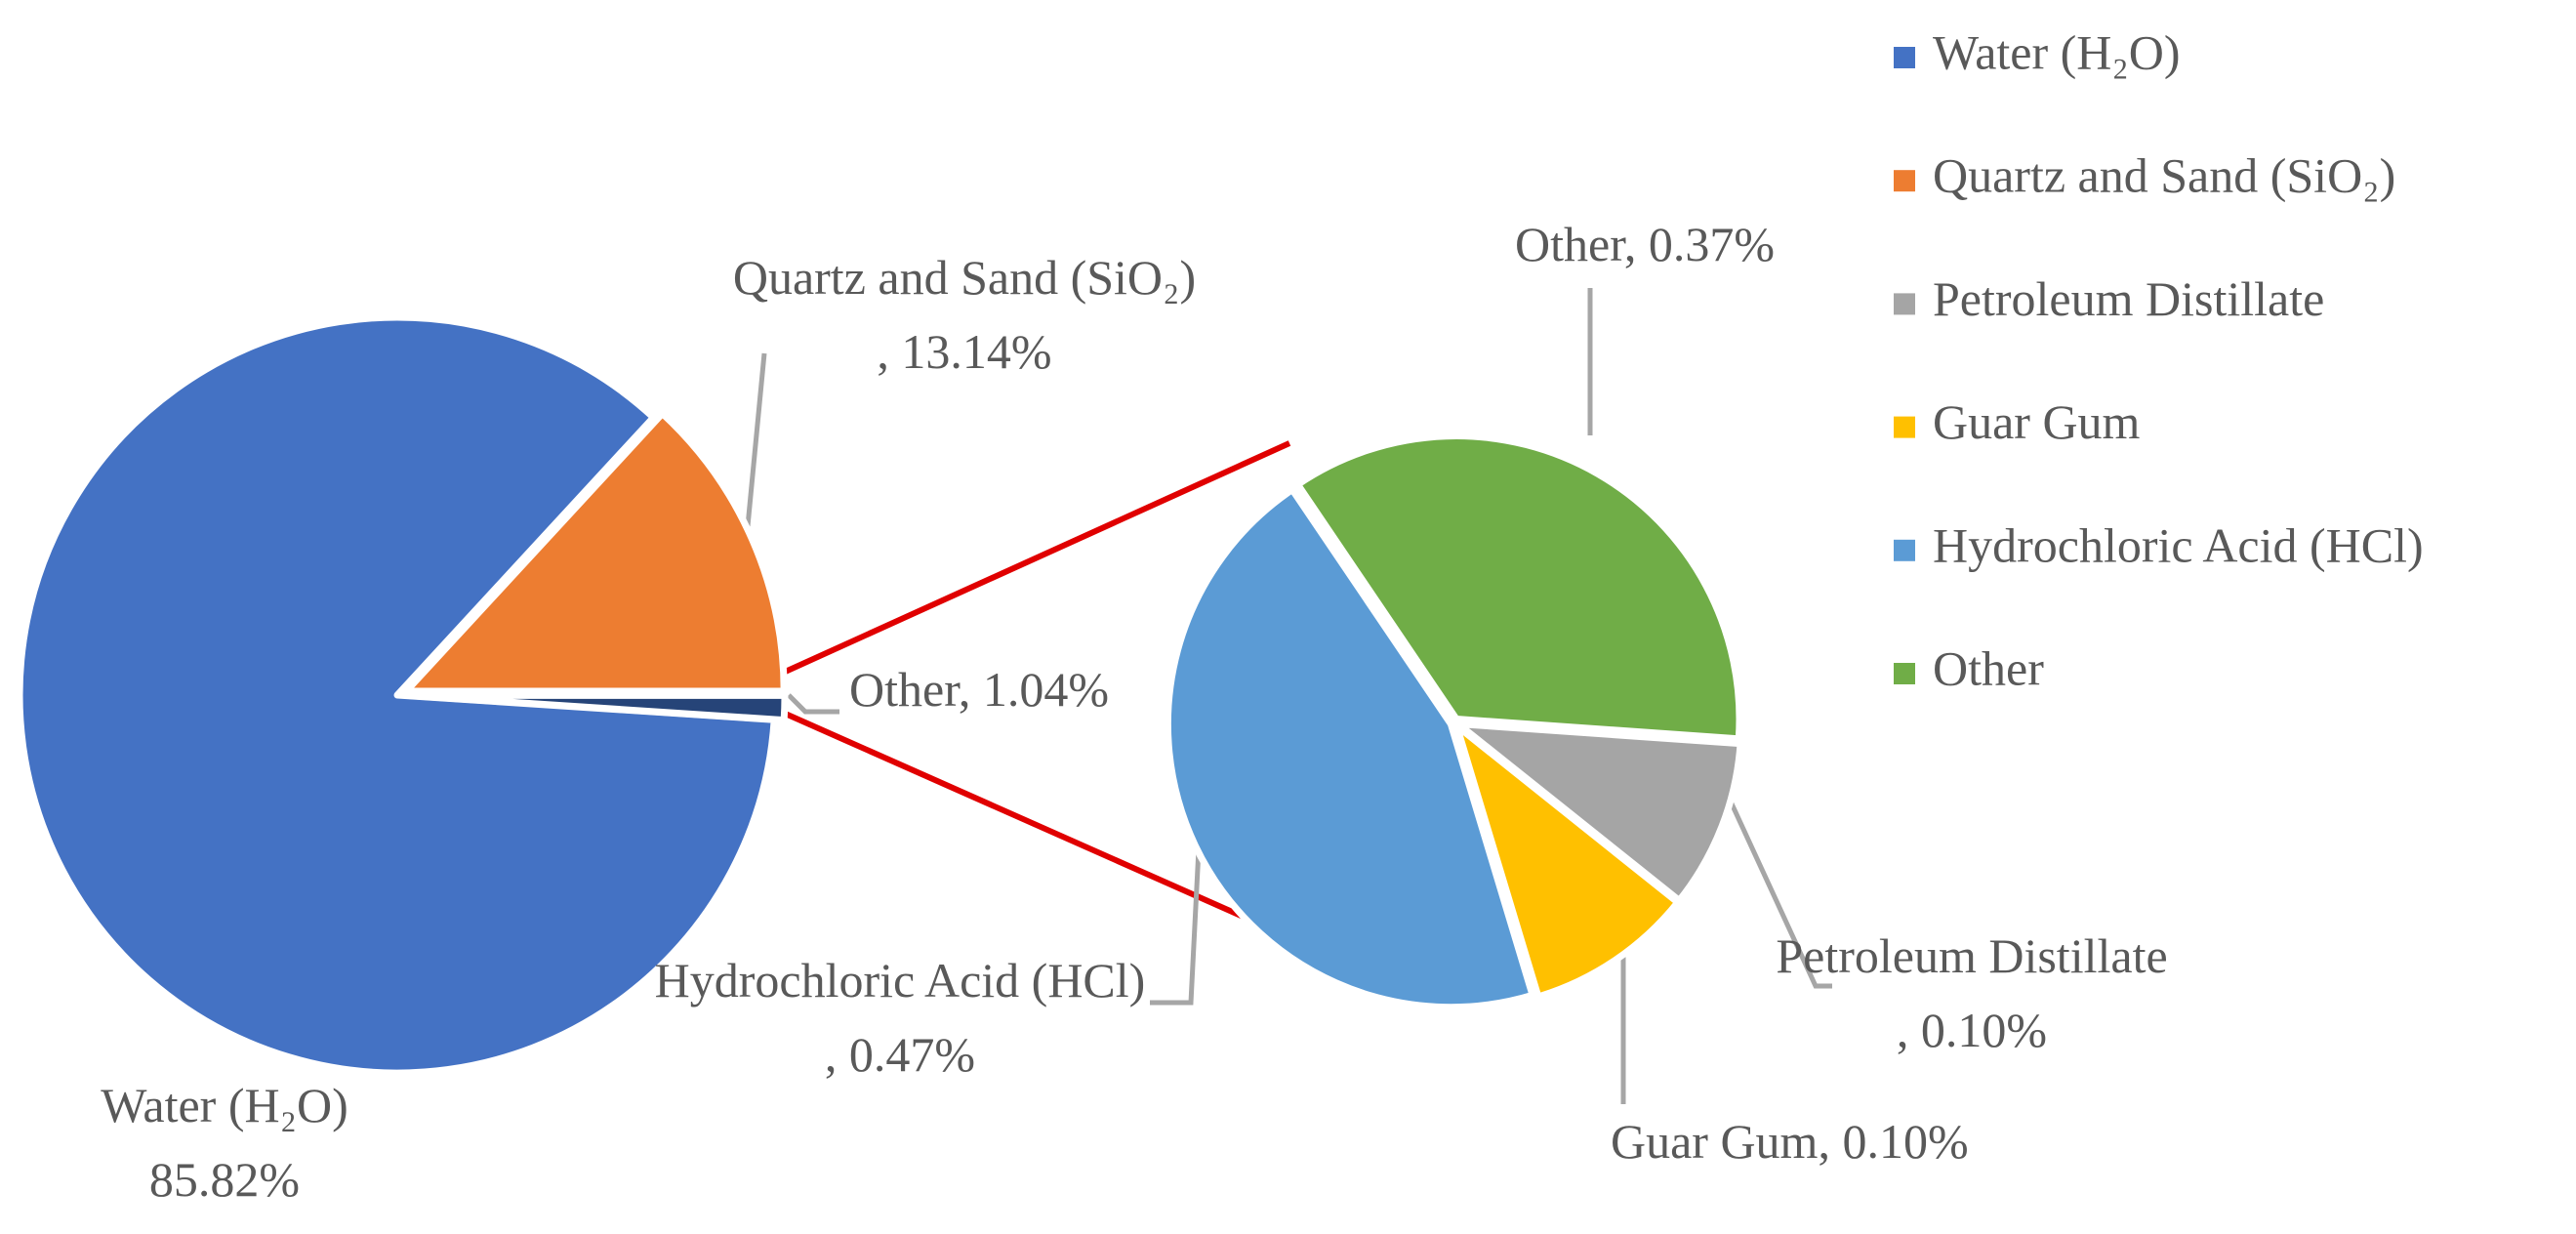 Image resolution: width=2576 pixels, height=1234 pixels. Describe the element at coordinates (900, 1054) in the screenshot. I see `label-value: , 0.47%` at that location.